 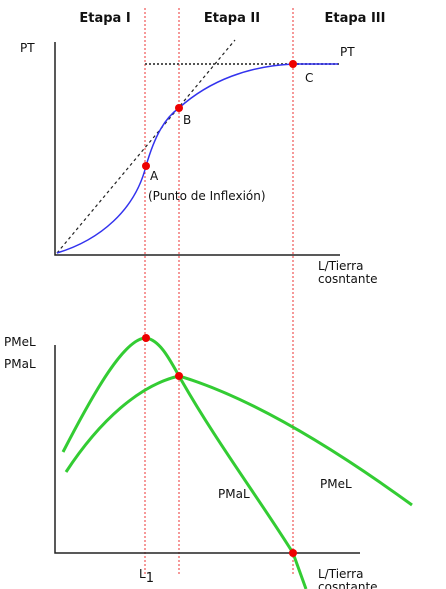 What do you see at coordinates (179, 376) in the screenshot?
I see `intersection` at bounding box center [179, 376].